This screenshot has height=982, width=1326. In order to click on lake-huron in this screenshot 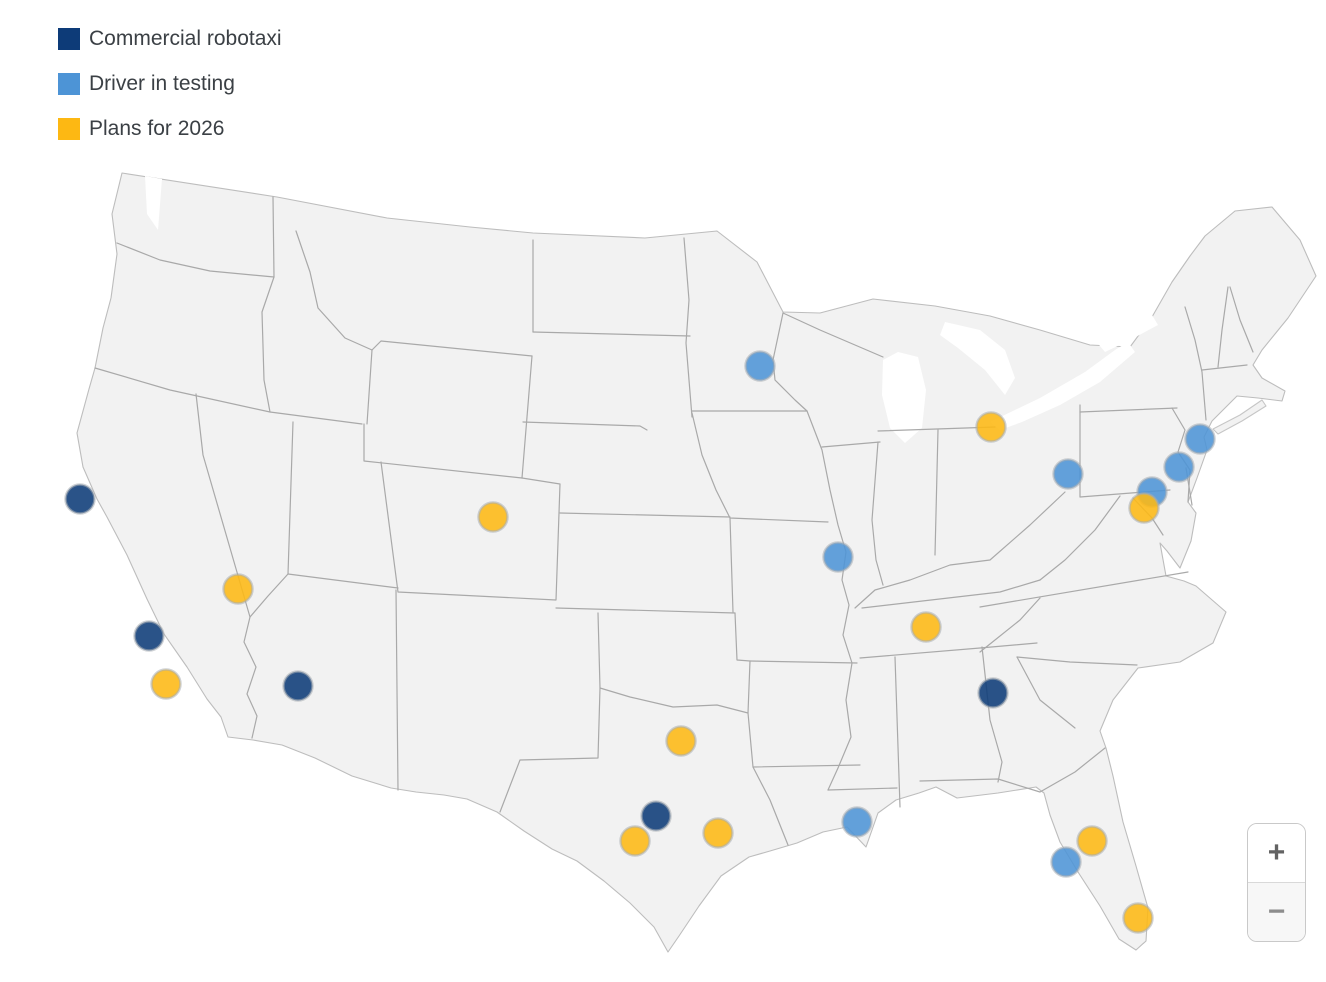, I will do `click(977, 358)`.